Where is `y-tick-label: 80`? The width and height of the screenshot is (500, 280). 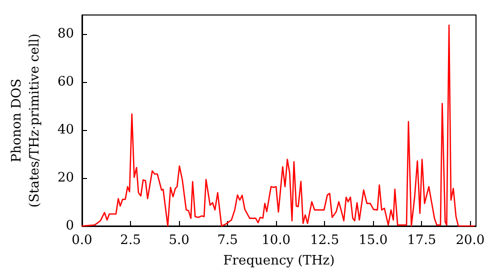
y-tick-label: 80 is located at coordinates (65, 34).